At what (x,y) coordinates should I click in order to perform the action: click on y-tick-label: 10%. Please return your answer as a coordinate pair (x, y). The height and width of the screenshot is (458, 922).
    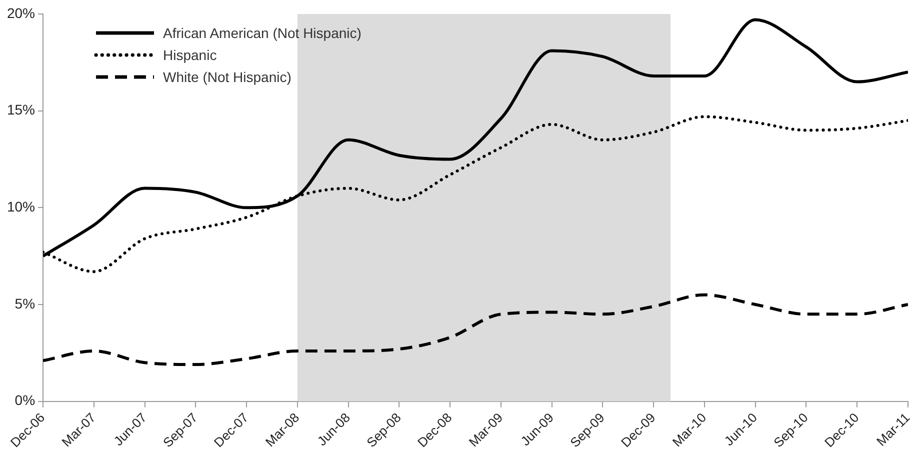
    Looking at the image, I should click on (21, 206).